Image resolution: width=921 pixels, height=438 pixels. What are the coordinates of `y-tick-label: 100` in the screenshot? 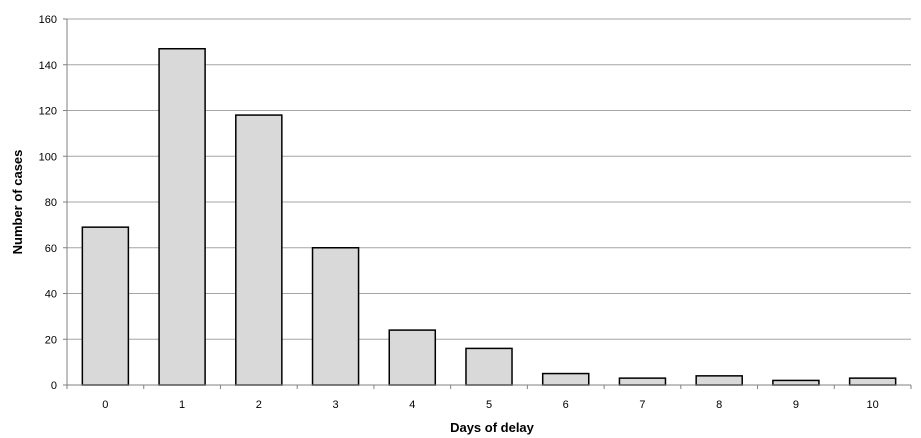 It's located at (48, 157).